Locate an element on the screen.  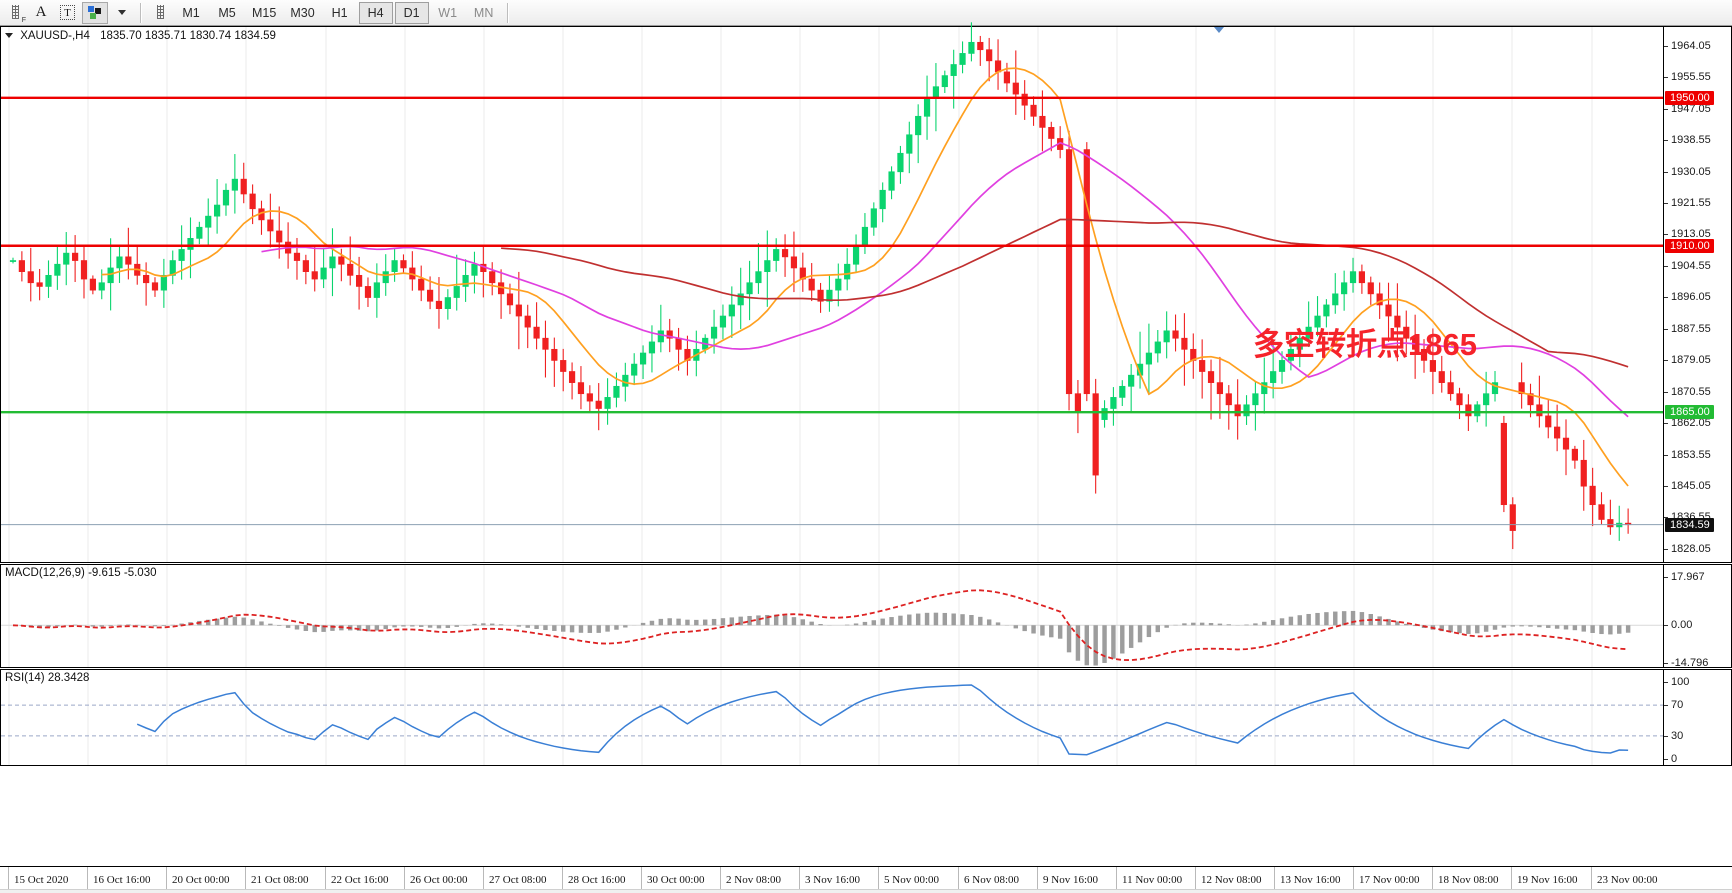
rsi-tick: 30 is located at coordinates (1673, 736).